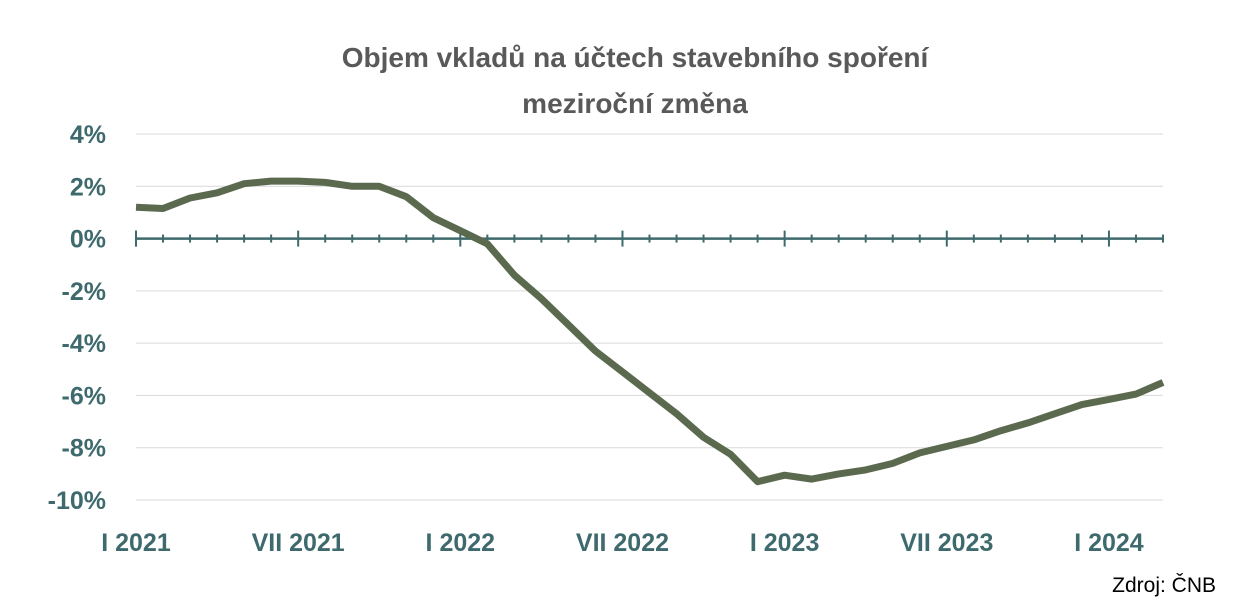  Describe the element at coordinates (88, 187) in the screenshot. I see `y-tick-label: 2%` at that location.